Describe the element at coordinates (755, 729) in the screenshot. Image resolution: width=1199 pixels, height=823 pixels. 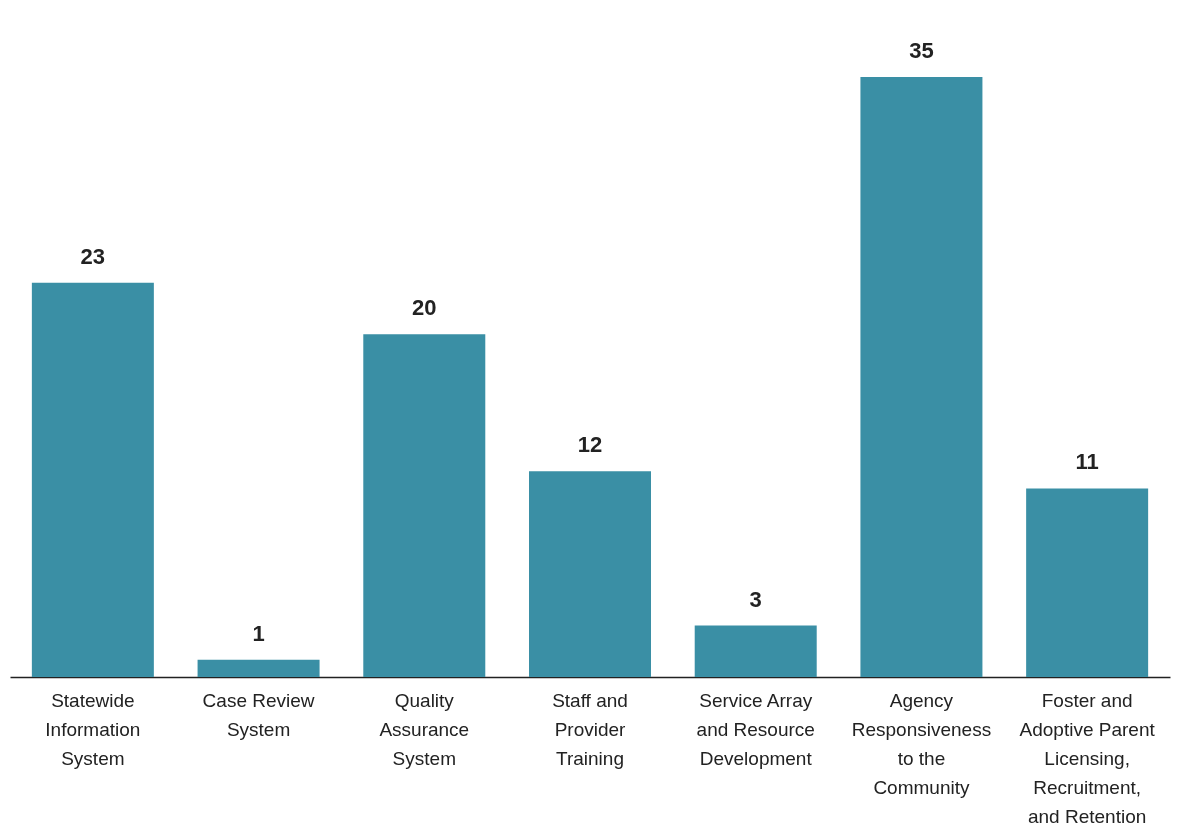
I see `x-tick-label: Service Array and Resource Development` at that location.